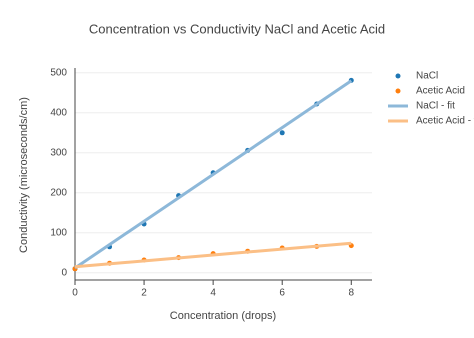 This screenshot has height=338, width=474. I want to click on point, so click(282, 133).